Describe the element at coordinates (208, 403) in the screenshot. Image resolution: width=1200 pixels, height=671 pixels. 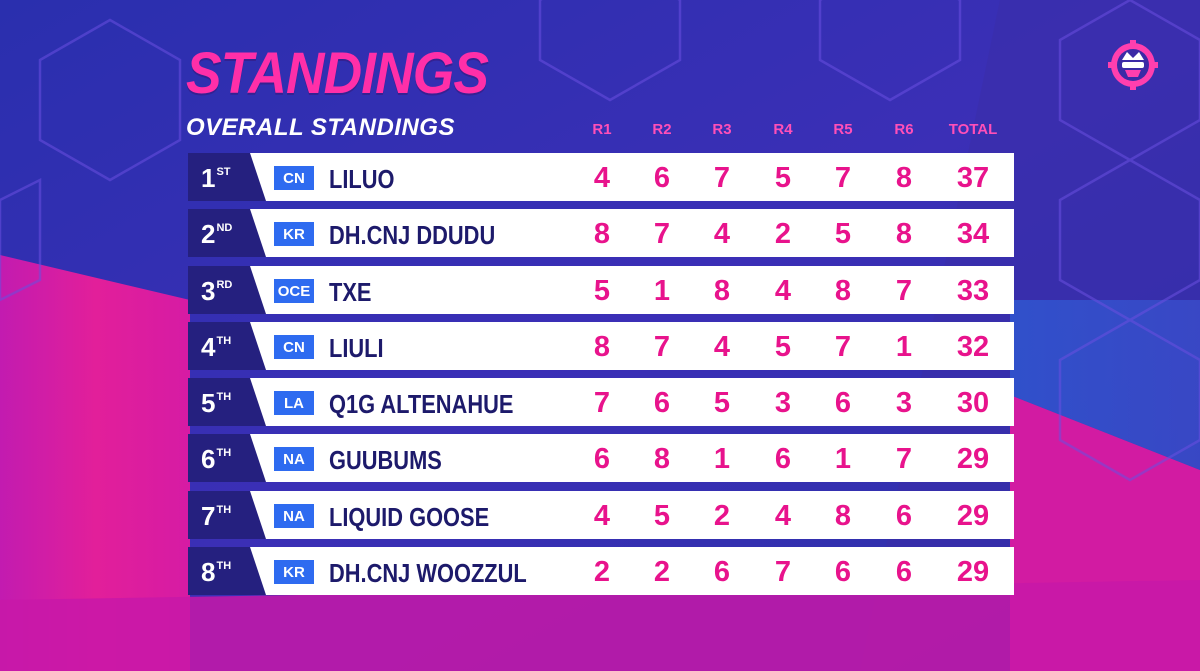
I see `rank-number: 5` at that location.